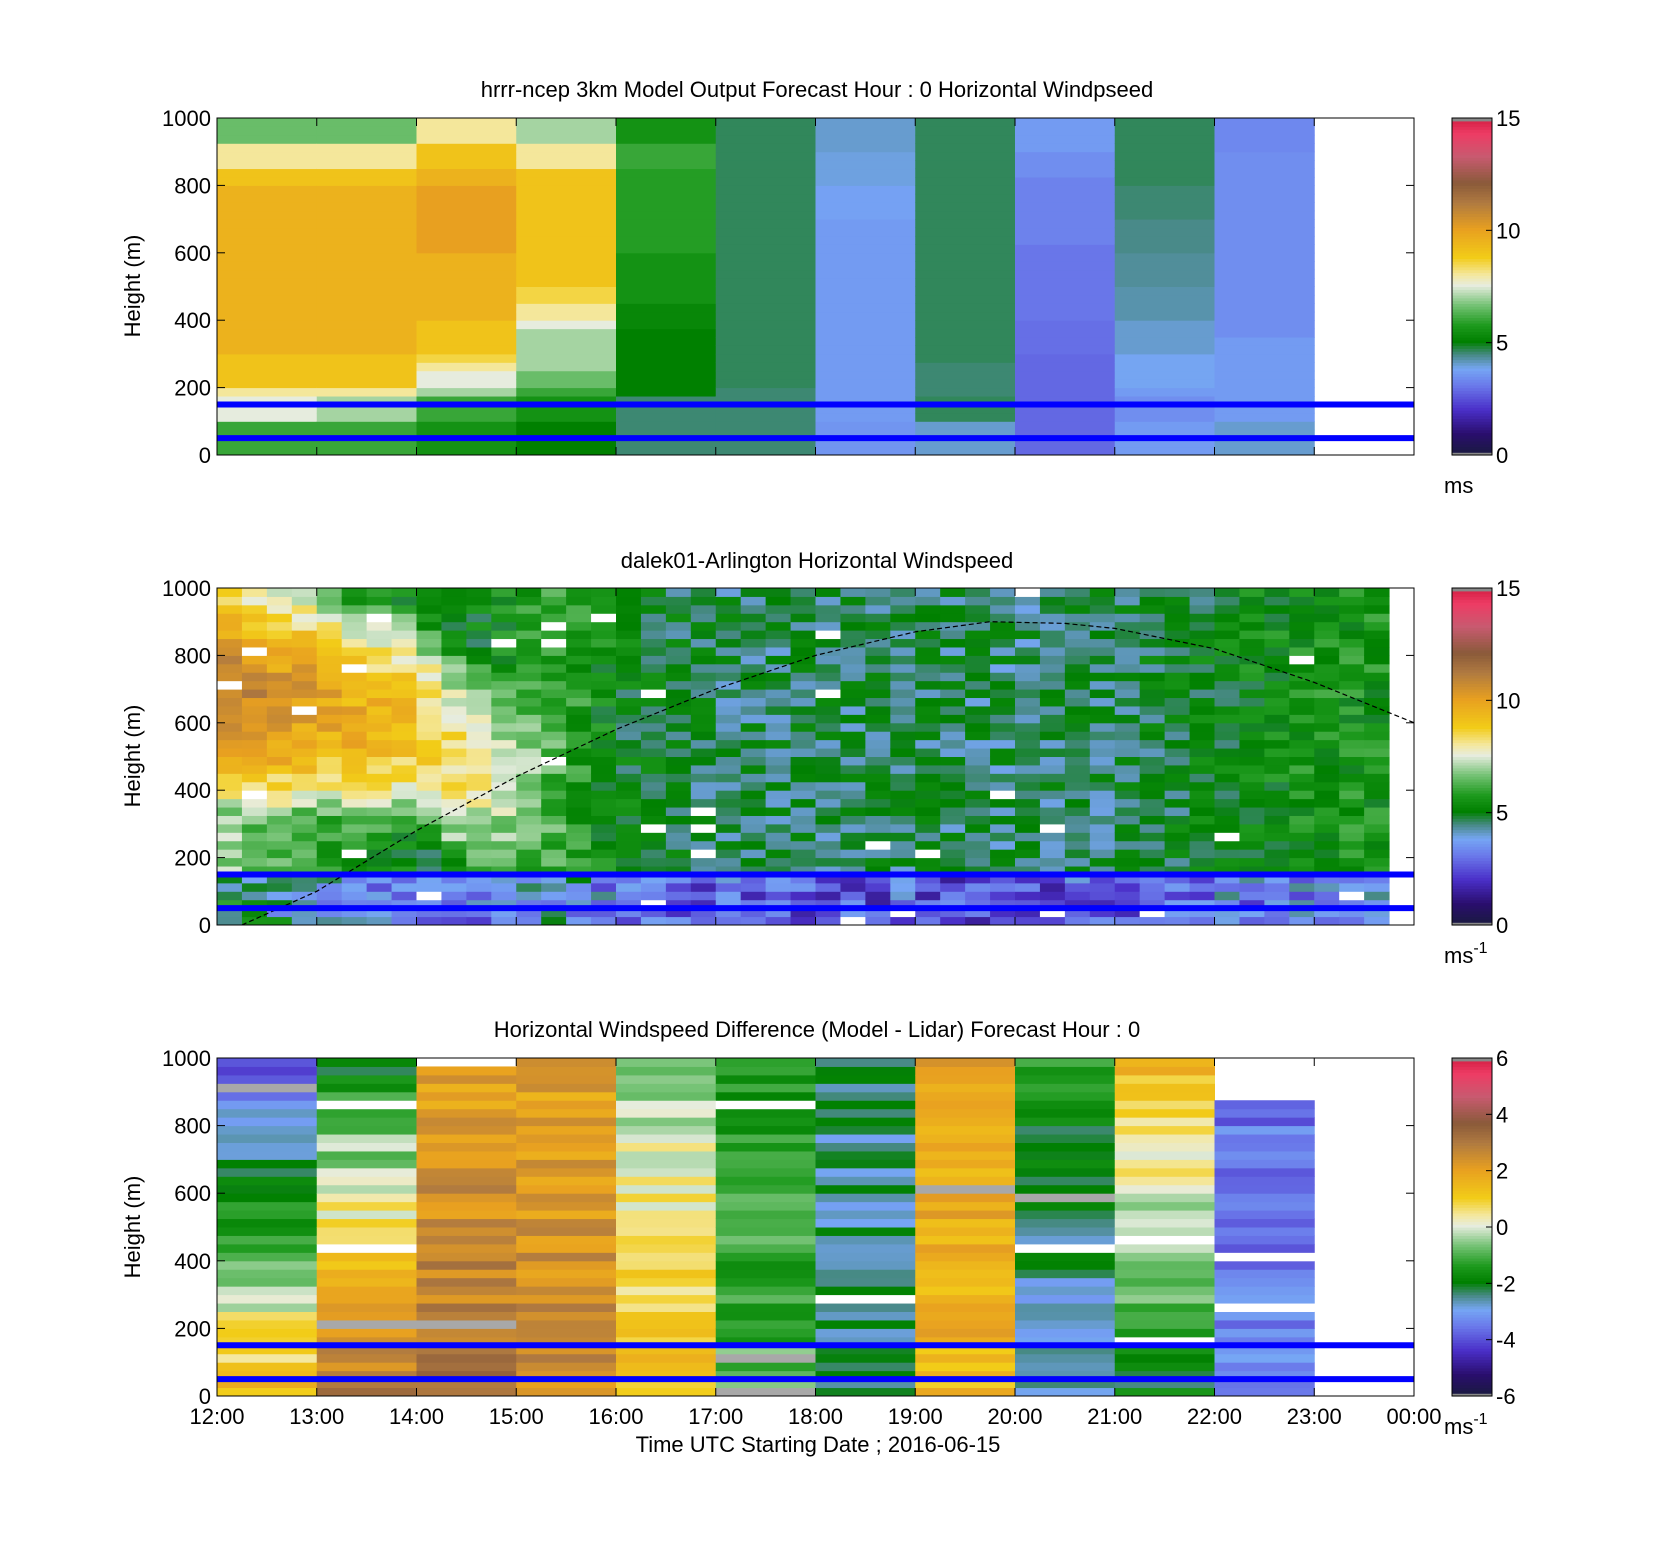 The width and height of the screenshot is (1680, 1566). I want to click on y-tick-label: 1000, so click(186, 118).